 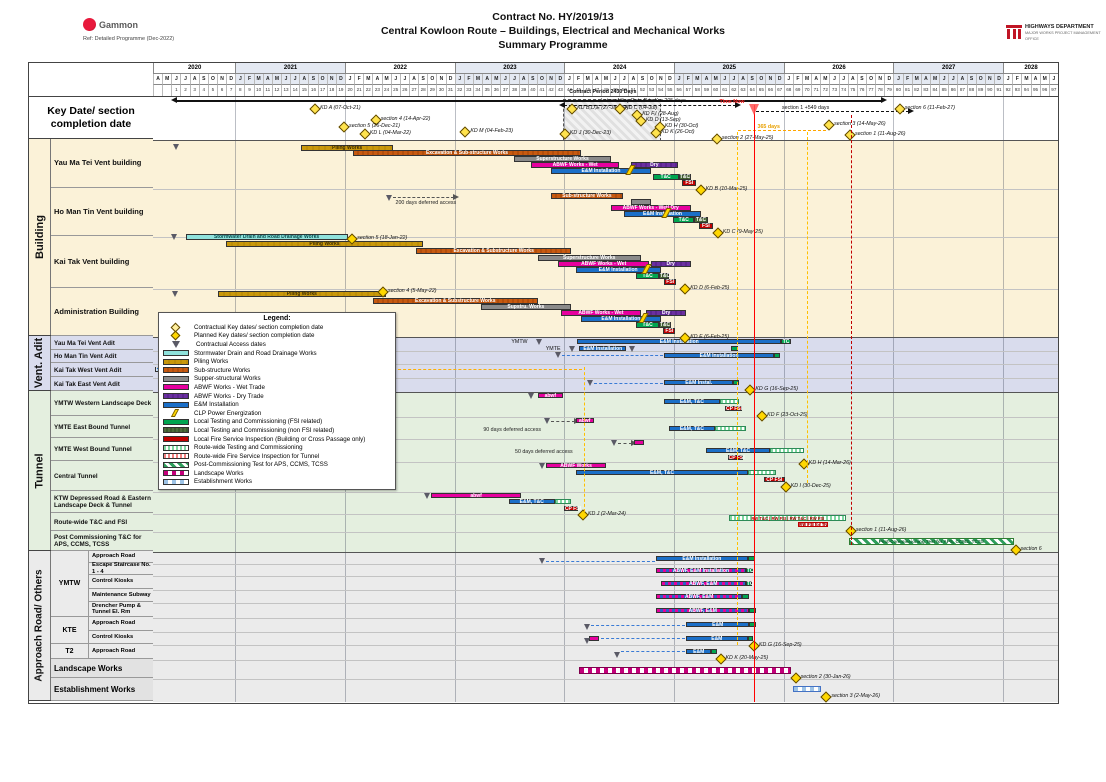 I want to click on month-number-cell: 36, so click(x=495, y=90).